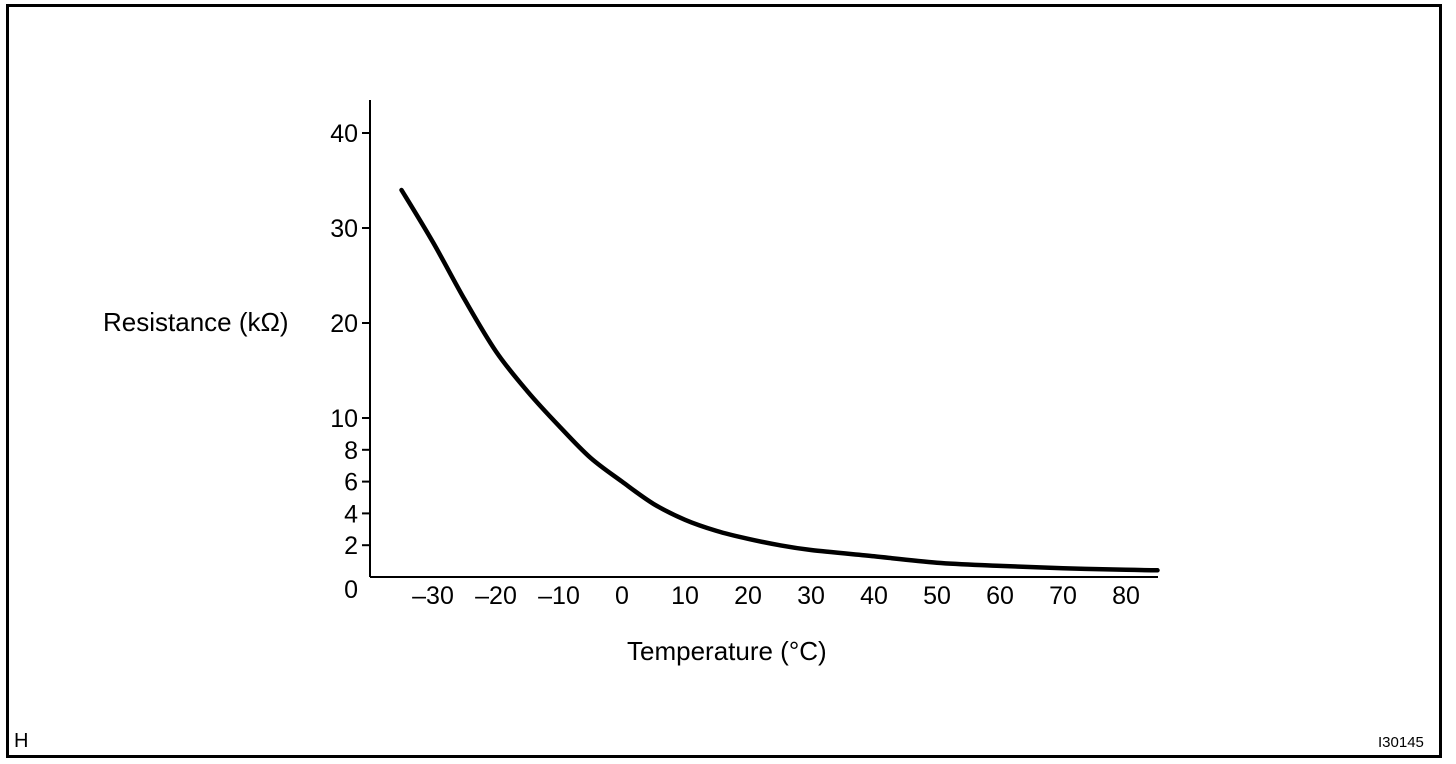  Describe the element at coordinates (559, 596) in the screenshot. I see `x-tick-label: –10` at that location.